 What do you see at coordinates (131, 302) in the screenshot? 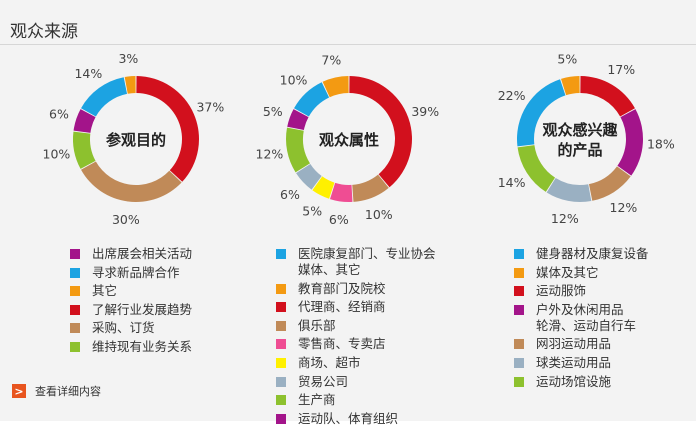
I see `legend-purpose: 出席展会相关活动 寻求新品牌合作 其它 了解行业发展趋势 采购、订货 维持现有业务关系` at bounding box center [131, 302].